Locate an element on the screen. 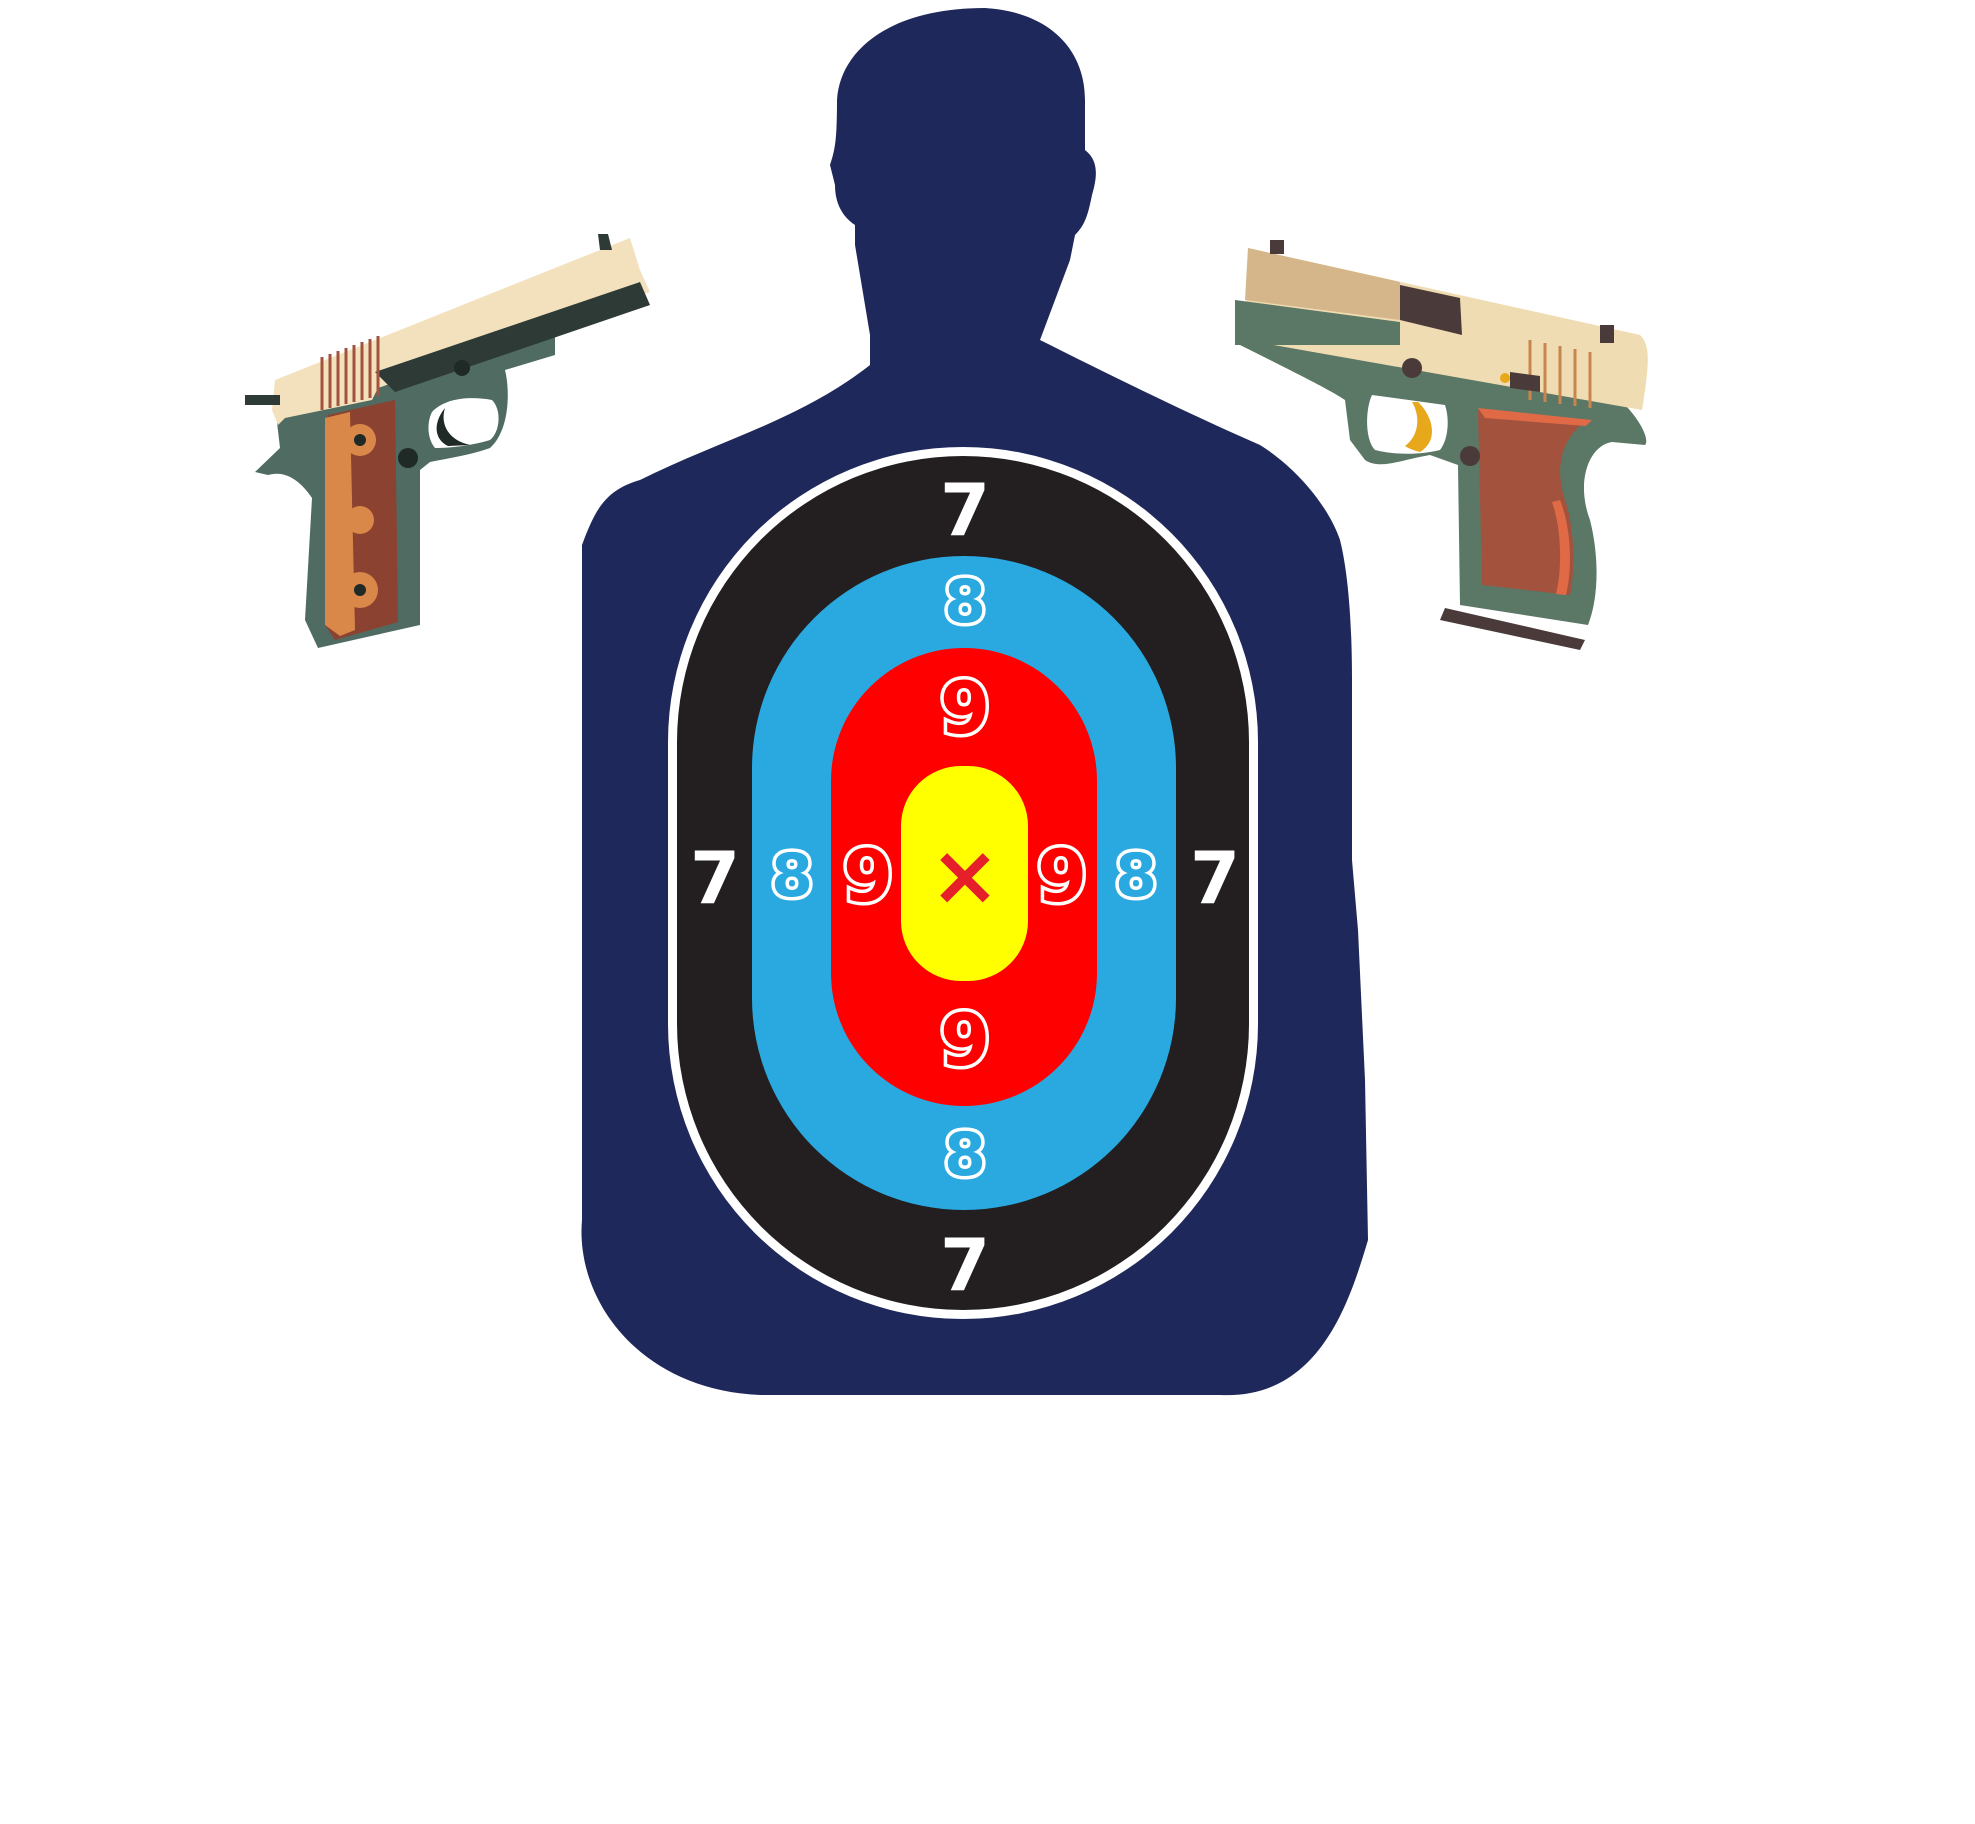 The height and width of the screenshot is (1824, 1975). score-label-bottom-7: 7 is located at coordinates (965, 1265).